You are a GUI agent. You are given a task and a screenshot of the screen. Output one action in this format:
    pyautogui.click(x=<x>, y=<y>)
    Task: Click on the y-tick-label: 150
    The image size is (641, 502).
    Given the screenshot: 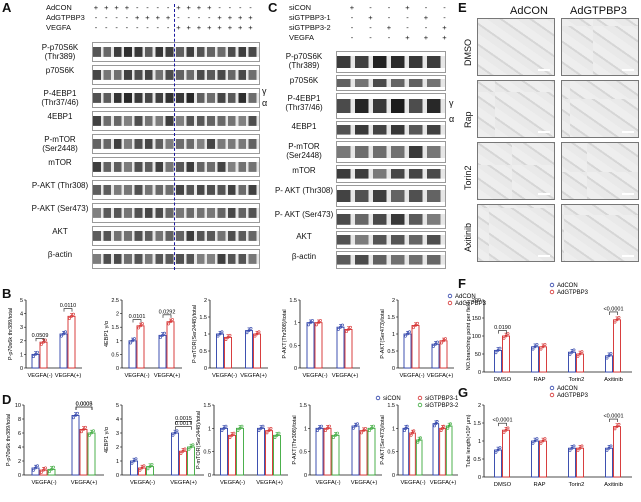 What is the action you would take?
    pyautogui.click(x=476, y=319)
    